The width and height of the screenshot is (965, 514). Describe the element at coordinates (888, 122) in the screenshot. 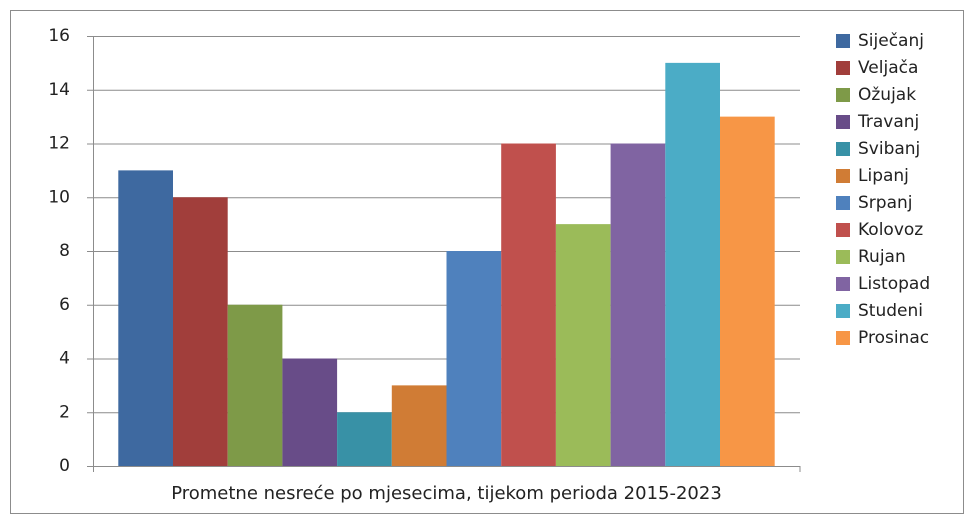

I see `legend-label: Travanj` at that location.